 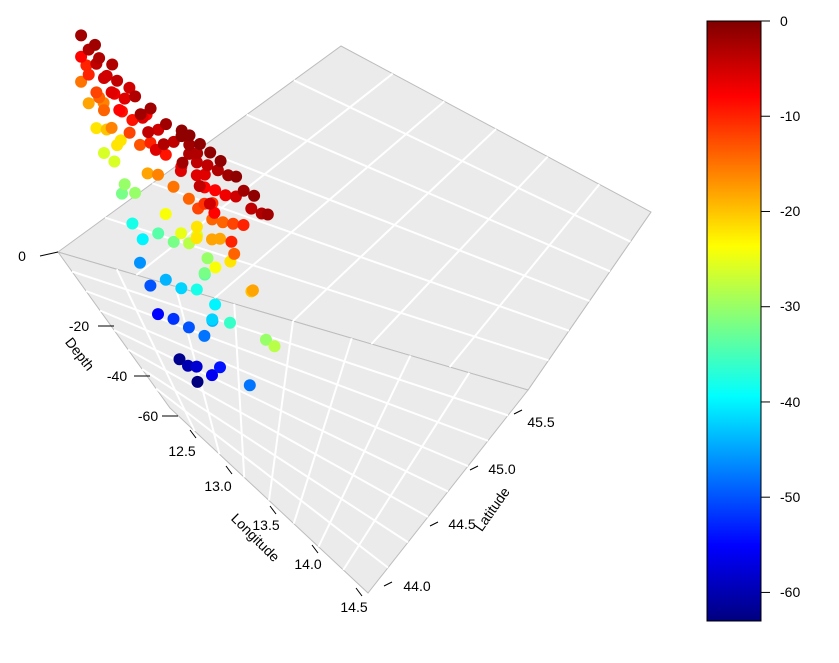 I want to click on z-axis-title: Depth, so click(x=80, y=353).